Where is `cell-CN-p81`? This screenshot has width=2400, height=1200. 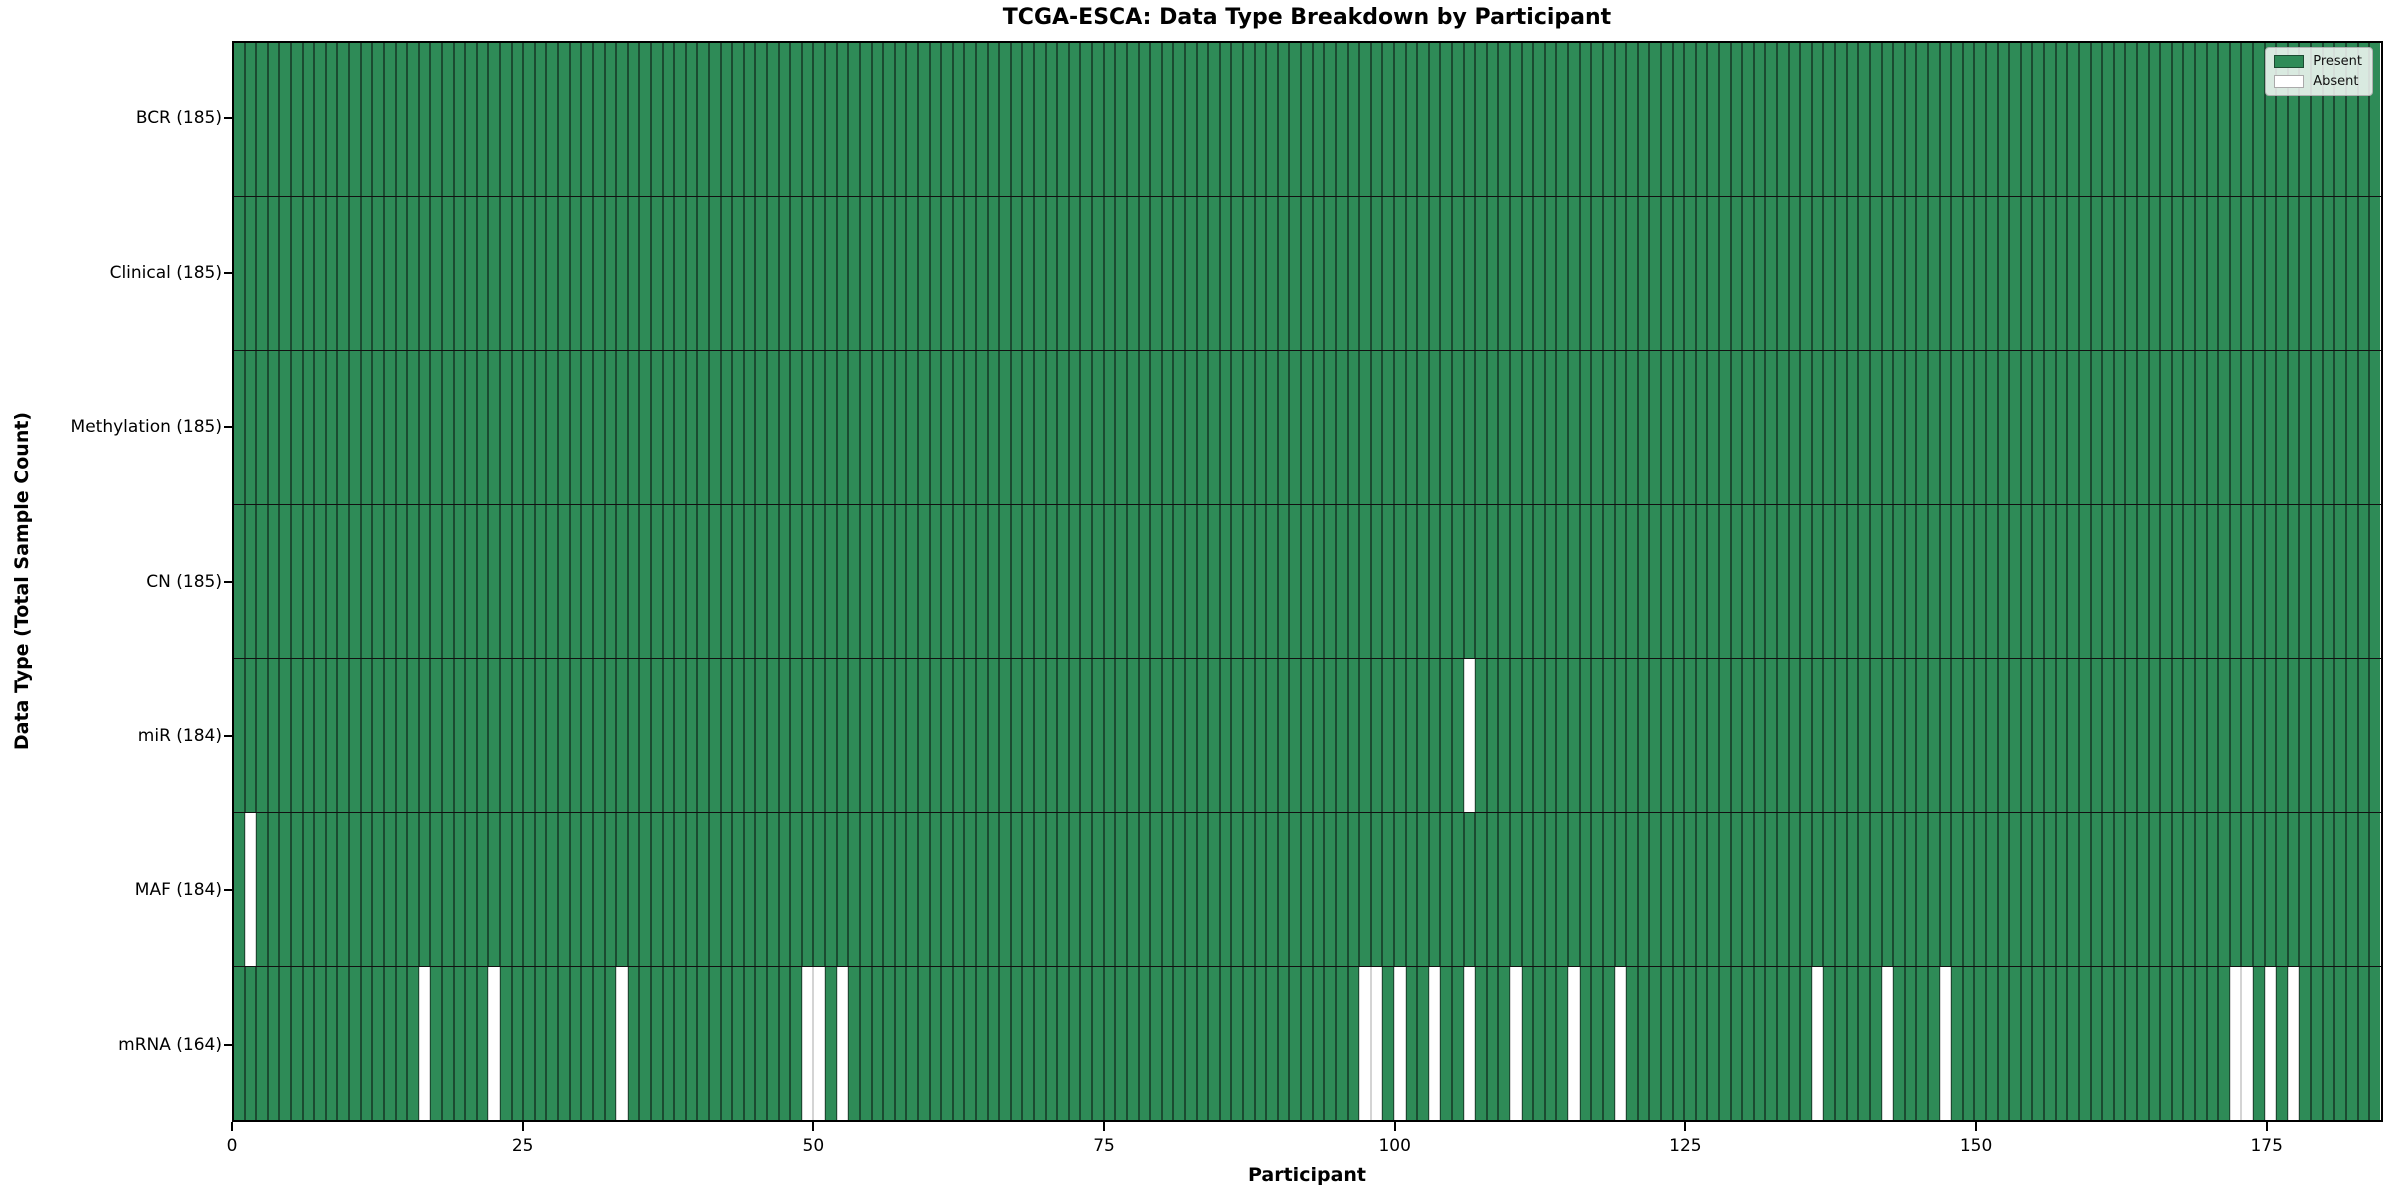 cell-CN-p81 is located at coordinates (1179, 581).